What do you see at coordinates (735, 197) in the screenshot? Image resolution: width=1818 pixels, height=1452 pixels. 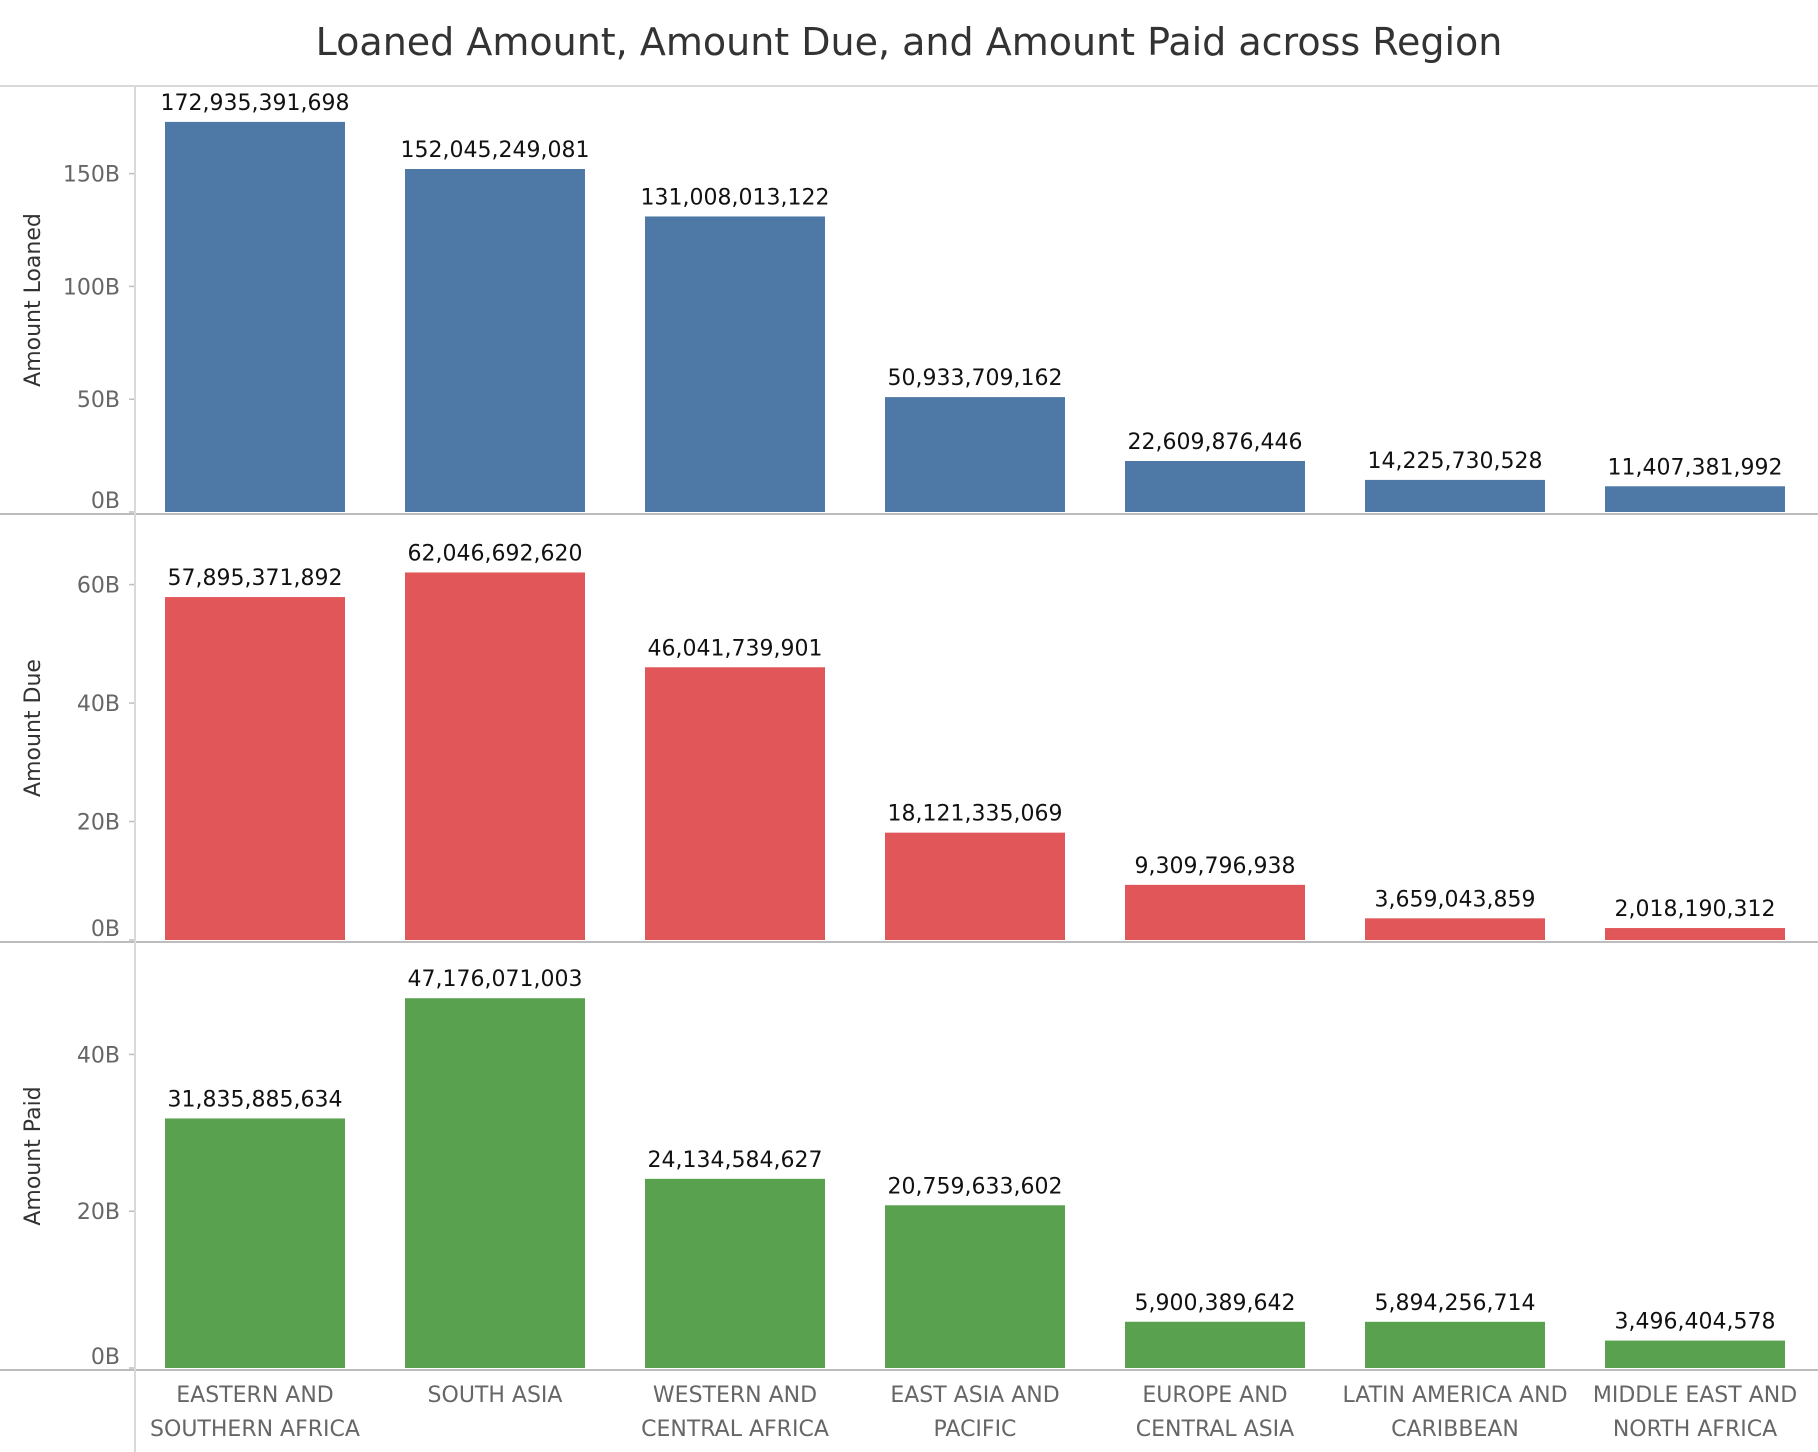 I see `data-label: 131,008,013,122` at bounding box center [735, 197].